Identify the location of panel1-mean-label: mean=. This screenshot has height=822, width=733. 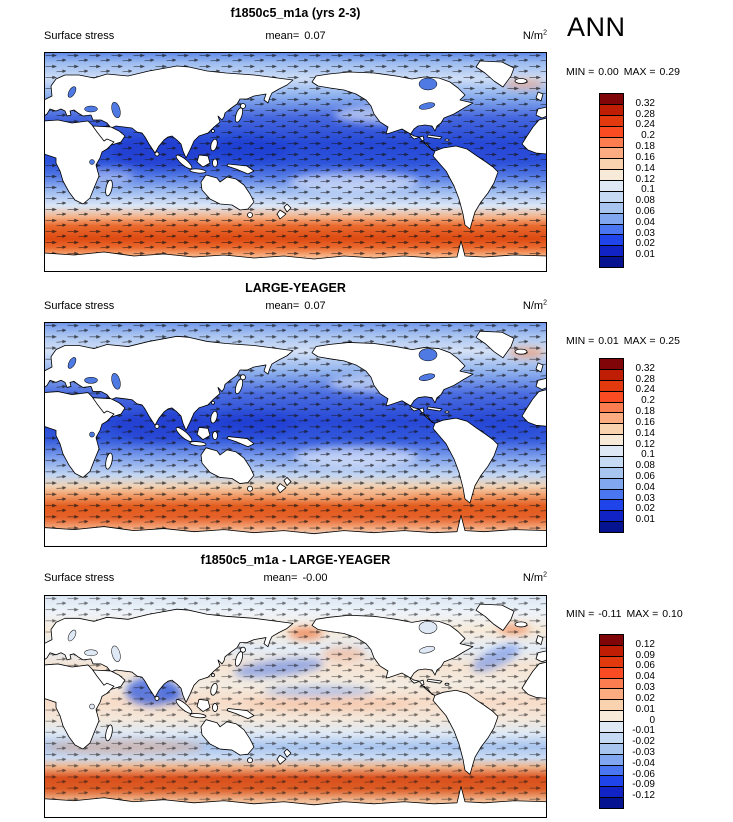
(282, 36).